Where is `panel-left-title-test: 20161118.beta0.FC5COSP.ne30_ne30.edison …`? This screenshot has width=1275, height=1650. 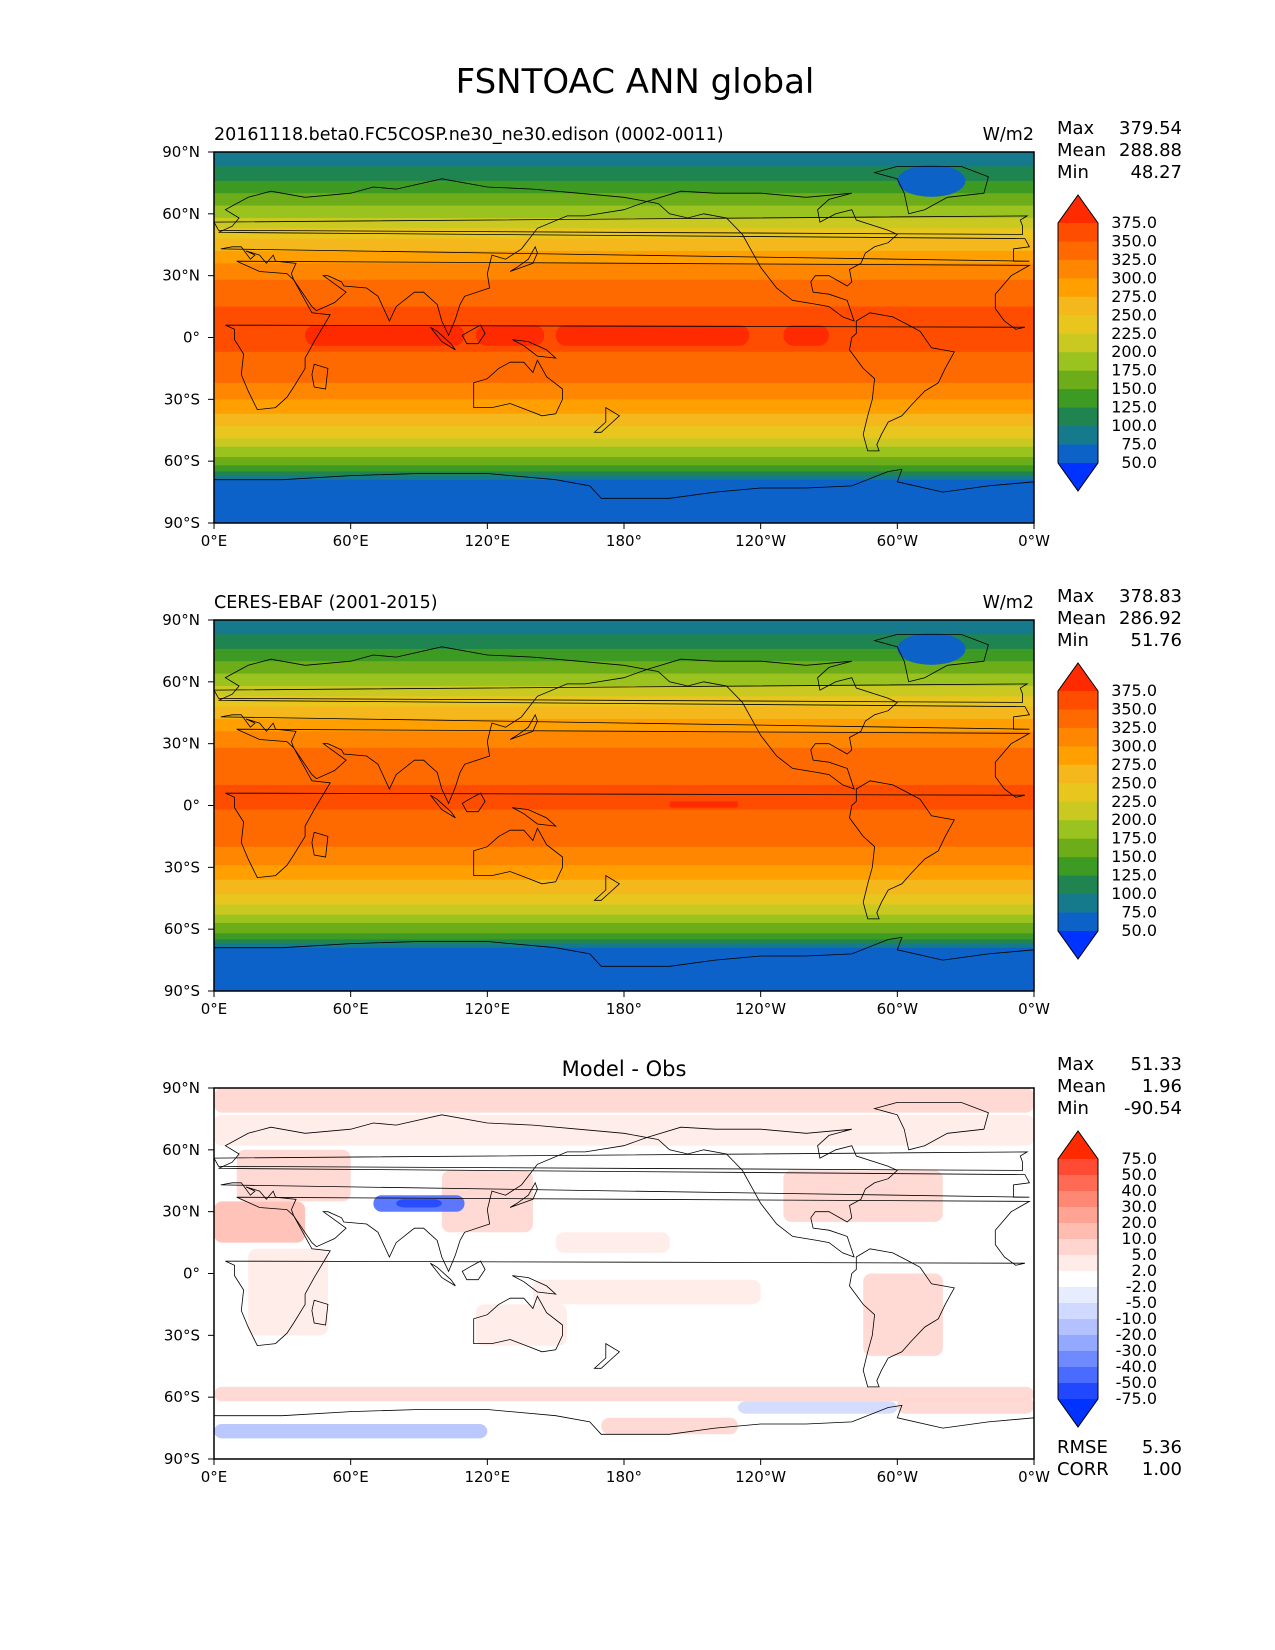
panel-left-title-test: 20161118.beta0.FC5COSP.ne30_ne30.edison … is located at coordinates (469, 135).